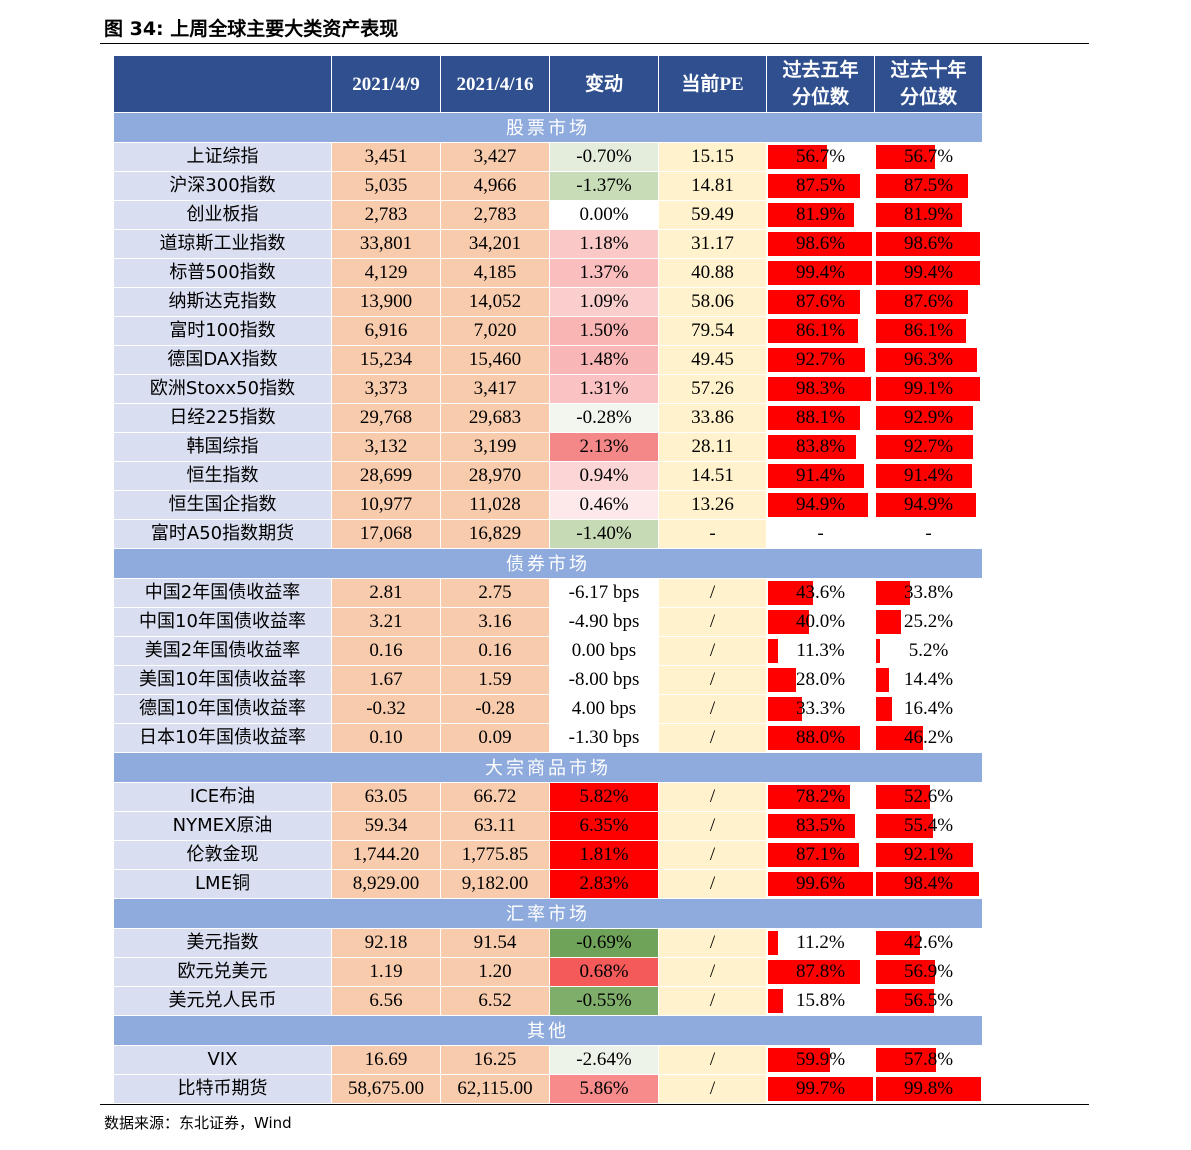 The height and width of the screenshot is (1150, 1191). I want to click on section-header-row: 债券市场, so click(548, 563).